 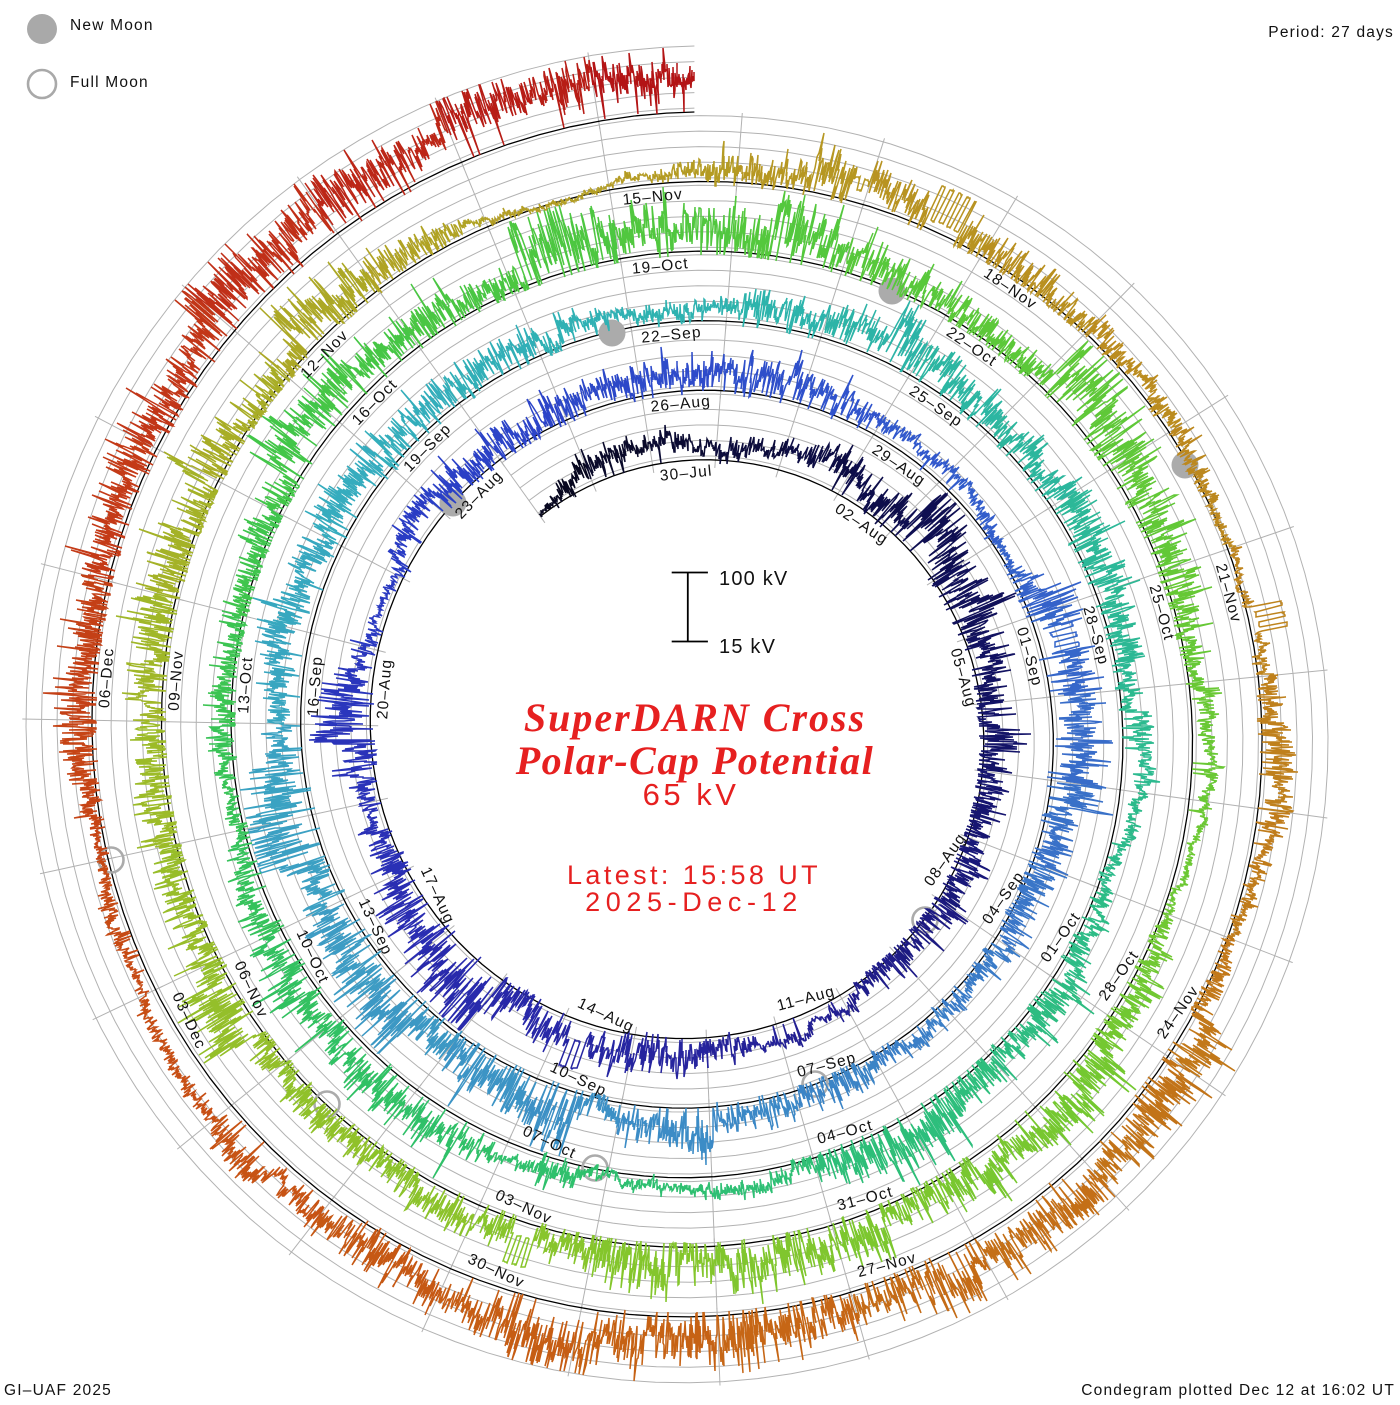 I want to click on svg-text: Polar-Cap Potential, so click(x=695, y=760).